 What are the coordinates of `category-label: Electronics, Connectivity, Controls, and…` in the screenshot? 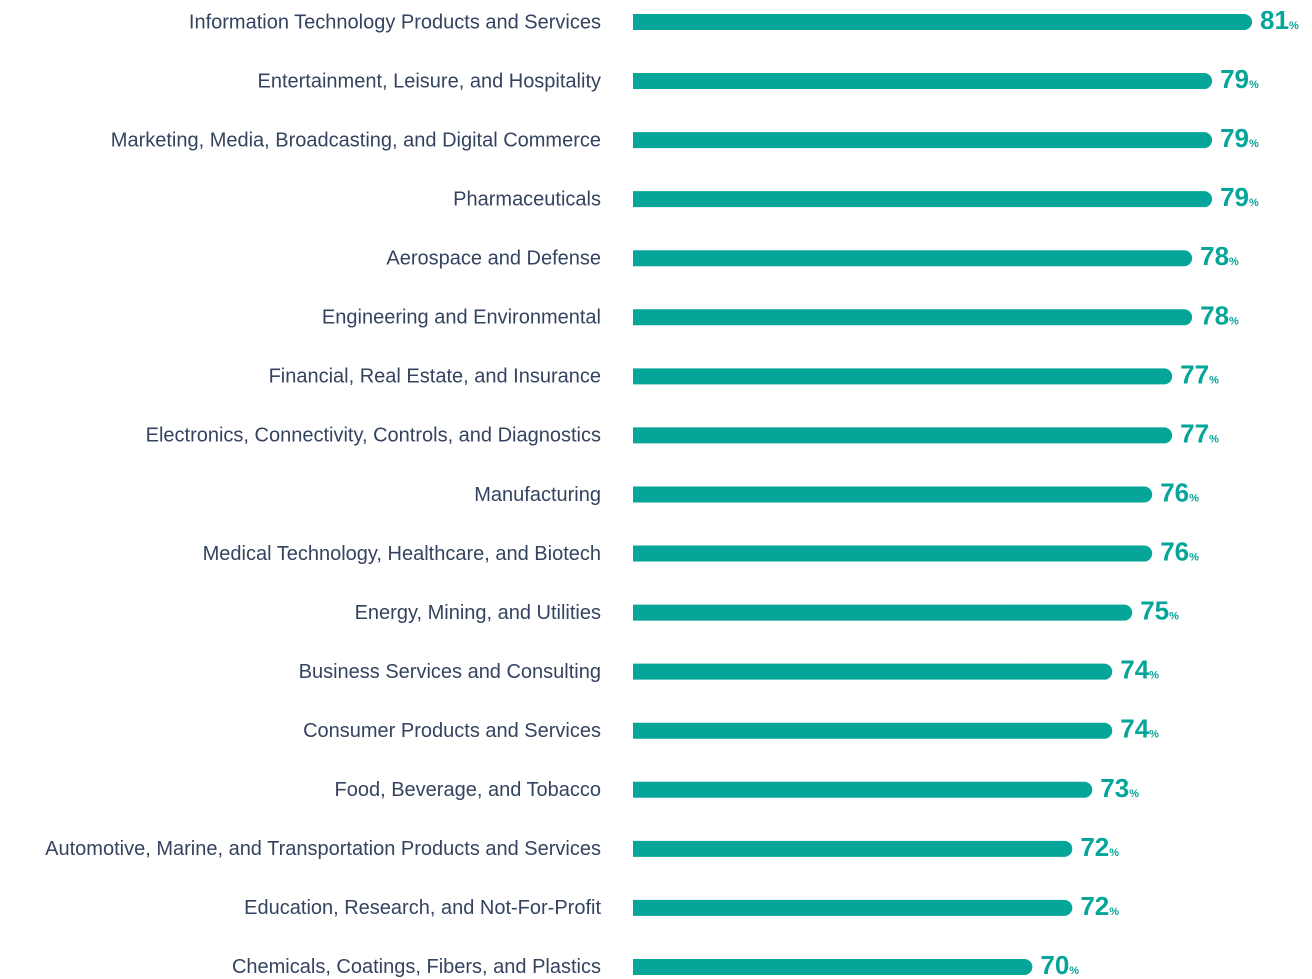 It's located at (373, 436).